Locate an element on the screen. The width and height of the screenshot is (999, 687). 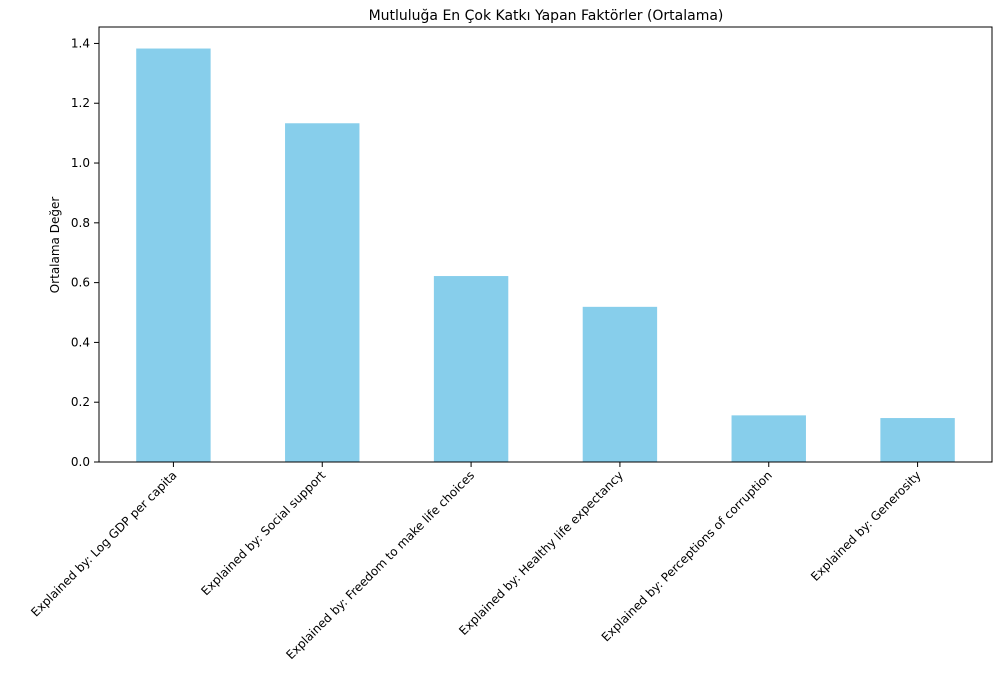
y-axis-label: Ortalama Değer is located at coordinates (55, 245).